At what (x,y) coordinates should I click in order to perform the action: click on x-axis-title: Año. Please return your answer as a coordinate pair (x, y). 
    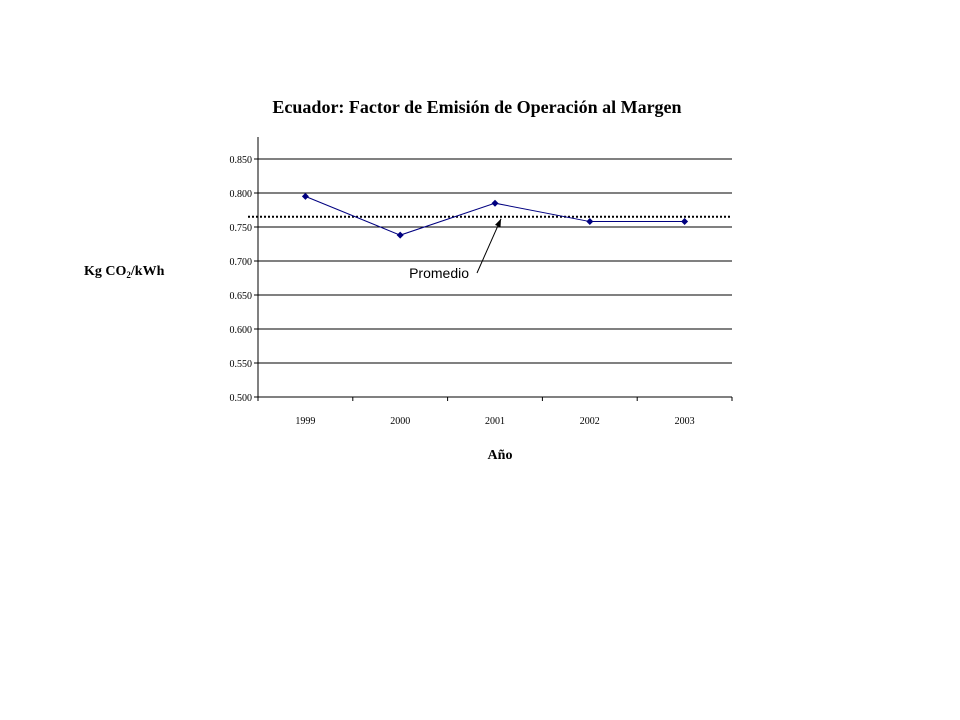
    Looking at the image, I should click on (500, 455).